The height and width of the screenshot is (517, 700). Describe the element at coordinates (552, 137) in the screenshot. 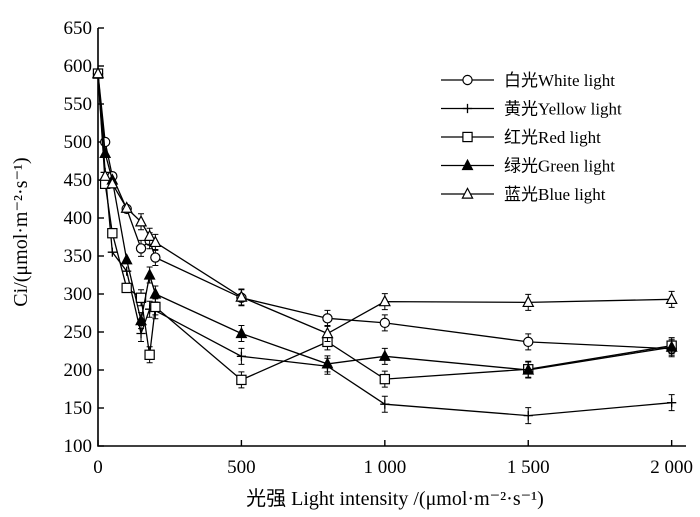

I see `legend-label: 红光Red light` at that location.